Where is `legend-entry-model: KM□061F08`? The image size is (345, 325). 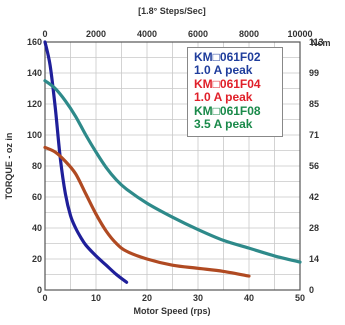 legend-entry-model: KM□061F08 is located at coordinates (227, 111).